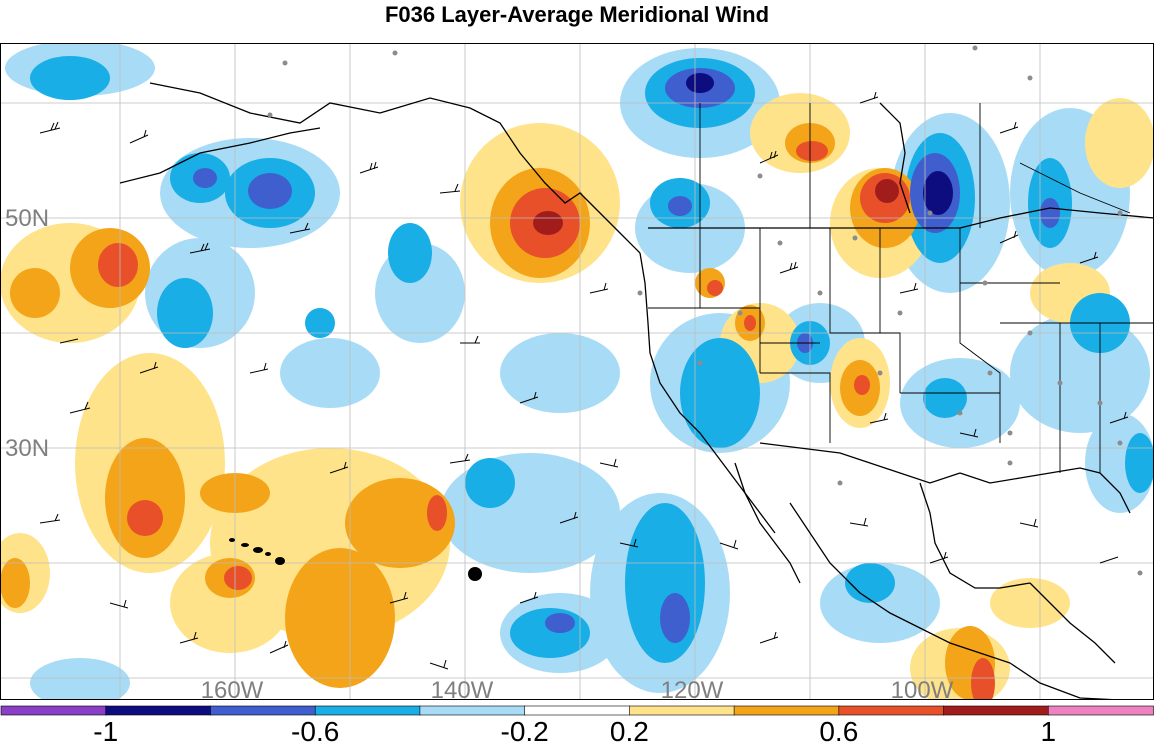 The image size is (1154, 743). What do you see at coordinates (232, 688) in the screenshot?
I see `lon-label-160w: 160W` at bounding box center [232, 688].